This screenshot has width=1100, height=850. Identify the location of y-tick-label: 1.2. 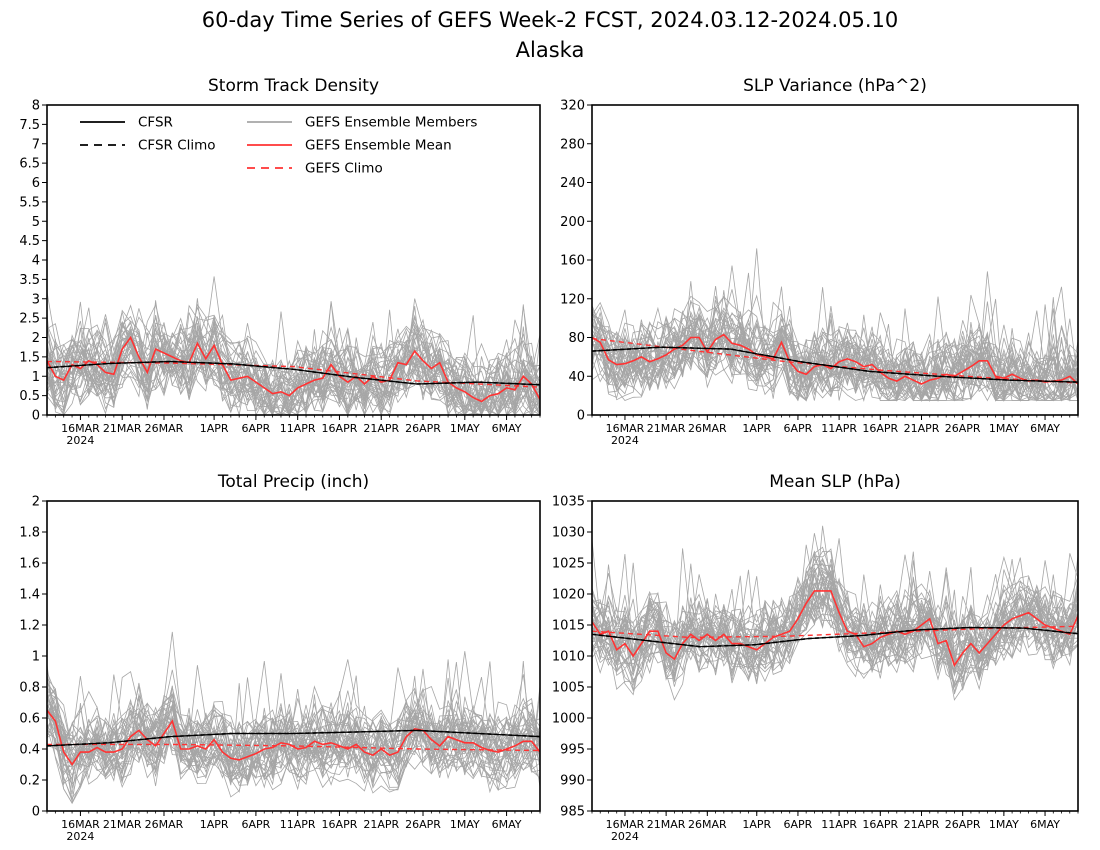
(29, 626).